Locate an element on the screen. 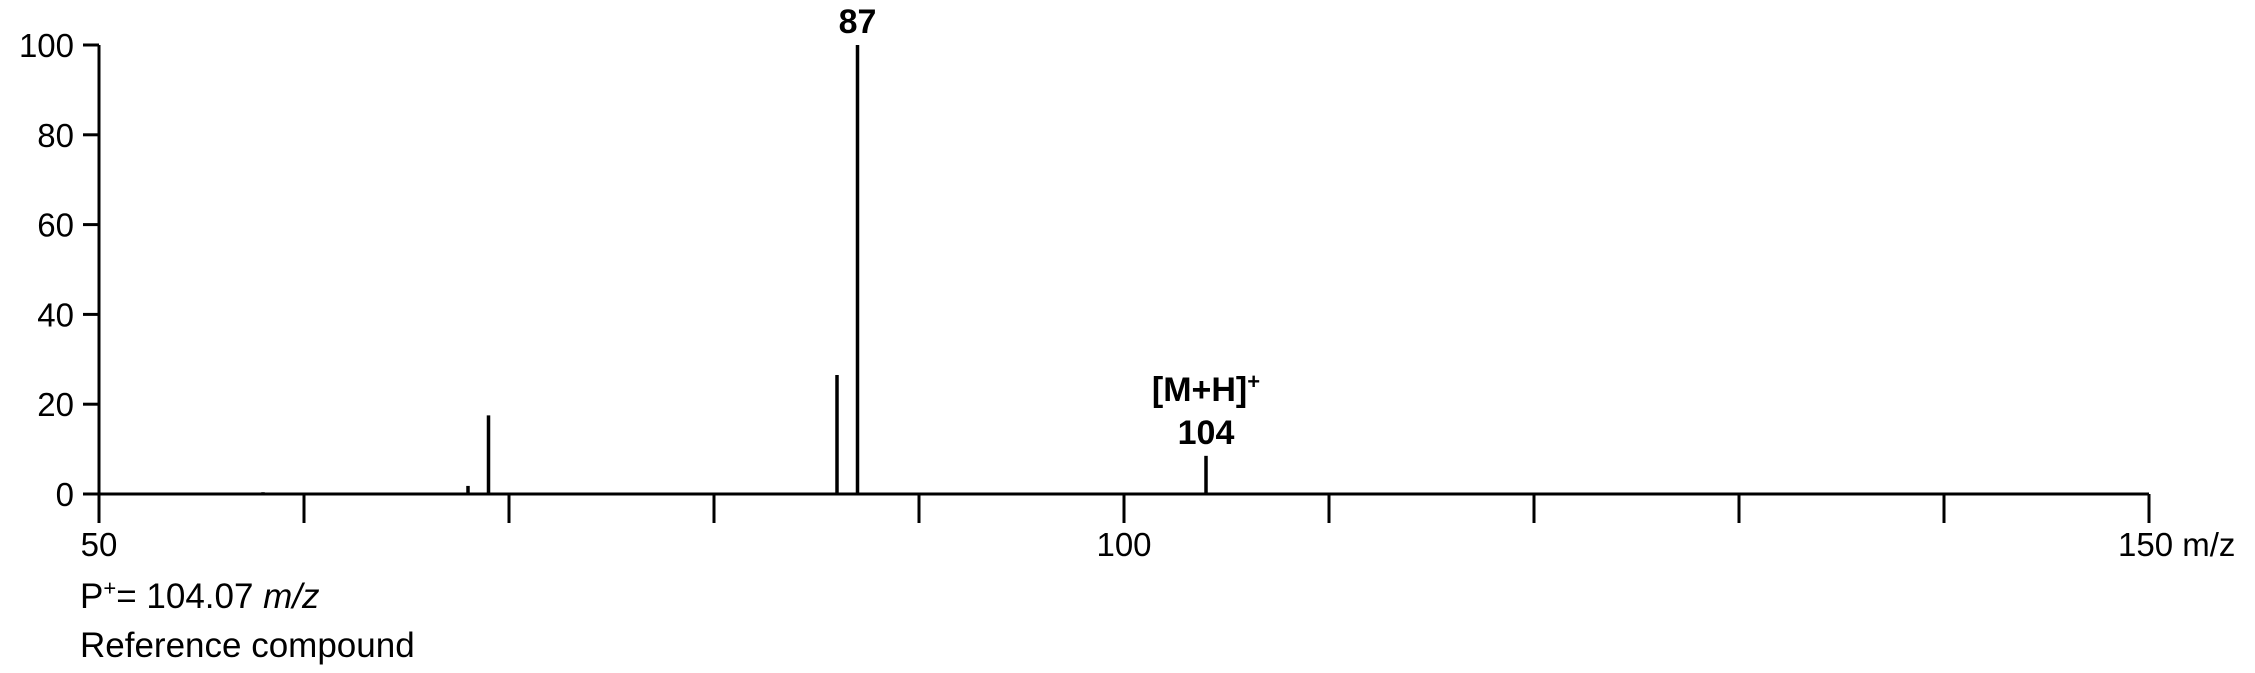 This screenshot has width=2255, height=673. chart-annotations: 87 [M+H]+ 104 is located at coordinates (1050, 227).